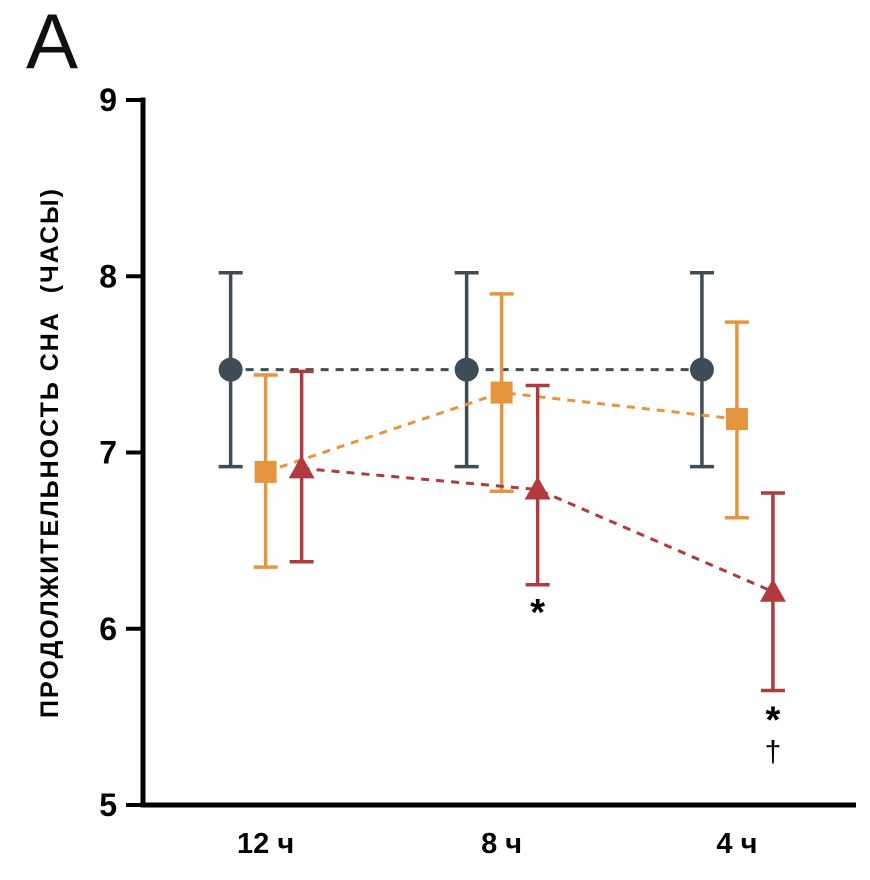 The width and height of the screenshot is (870, 880). What do you see at coordinates (265, 844) in the screenshot?
I see `x-tick-label: 12 ч` at bounding box center [265, 844].